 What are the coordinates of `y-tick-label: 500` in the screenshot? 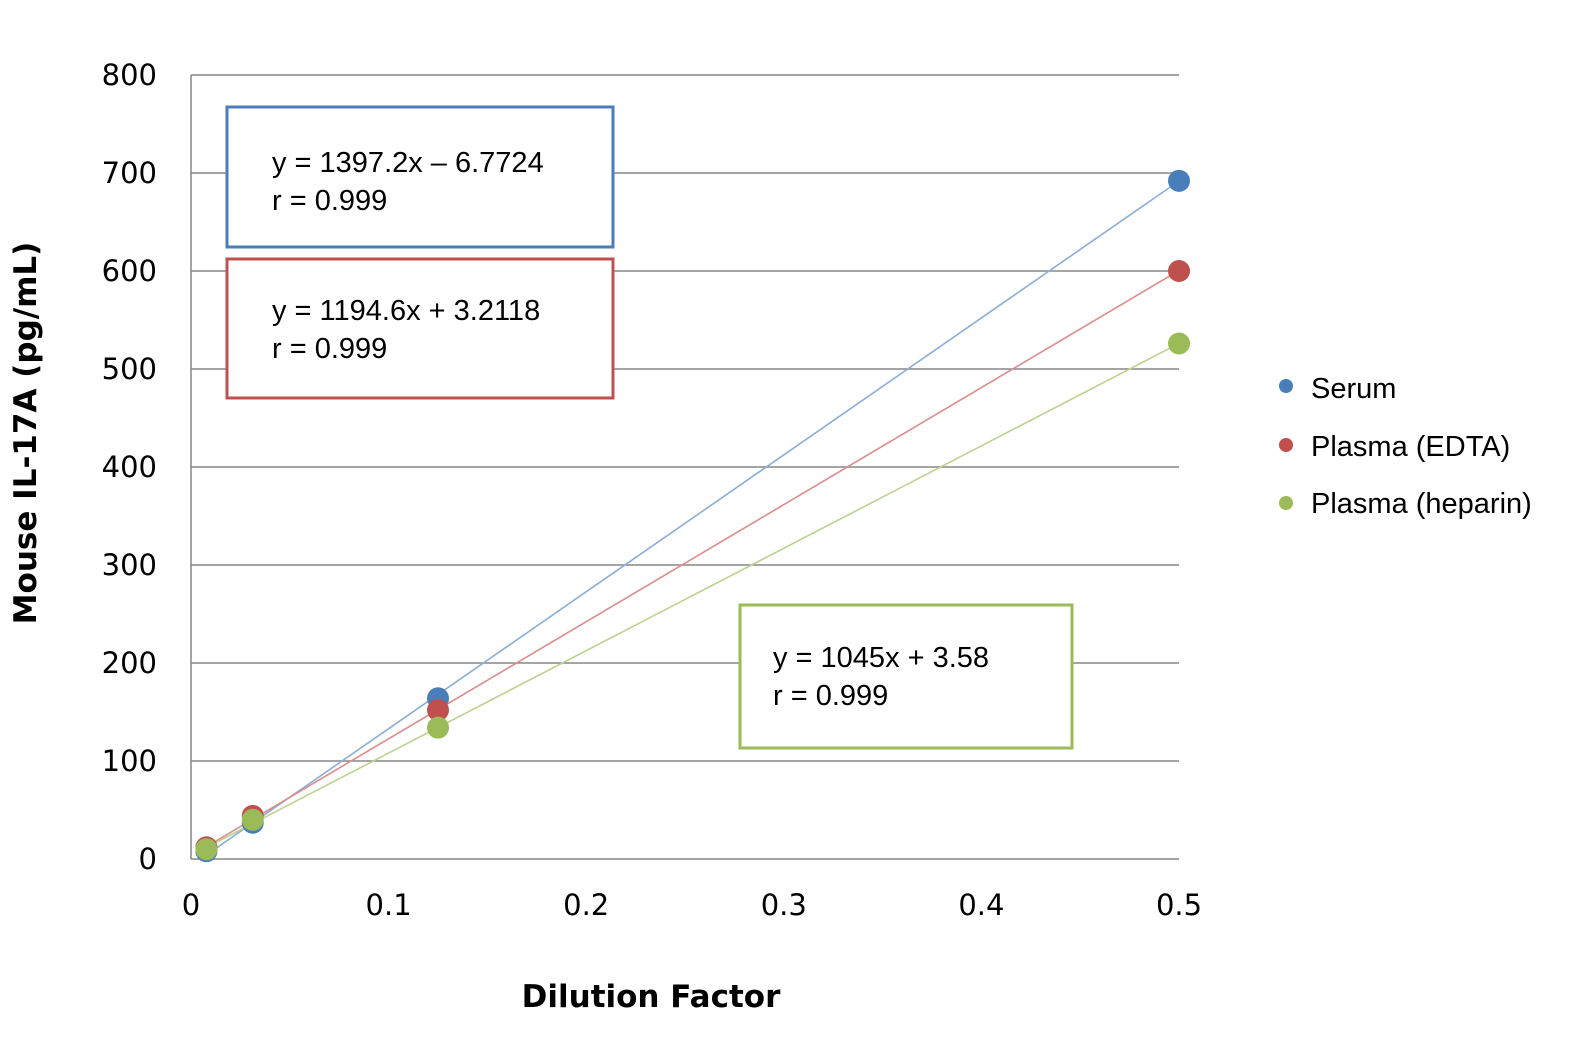 It's located at (129, 369).